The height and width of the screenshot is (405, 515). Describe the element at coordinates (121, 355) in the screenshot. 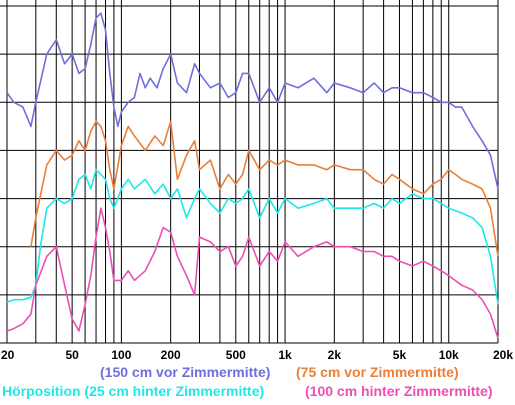

I see `x-tick-label: 100` at that location.